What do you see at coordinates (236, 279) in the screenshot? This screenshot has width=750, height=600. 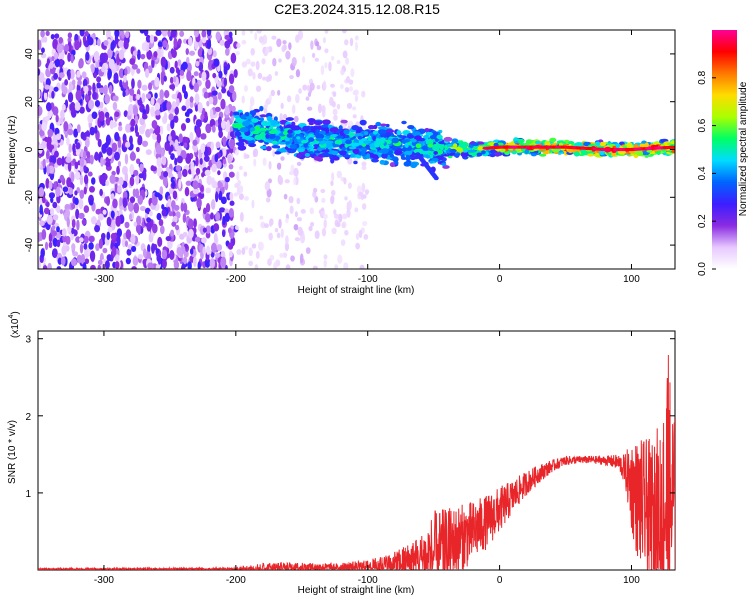 I see `x-tick-label: -200` at bounding box center [236, 279].